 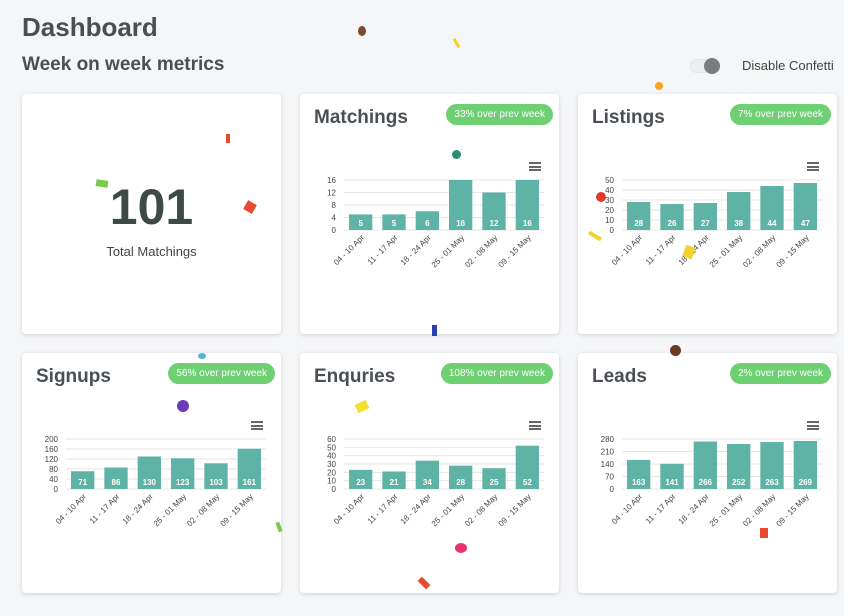 I want to click on confetti-toggle, so click(x=705, y=65).